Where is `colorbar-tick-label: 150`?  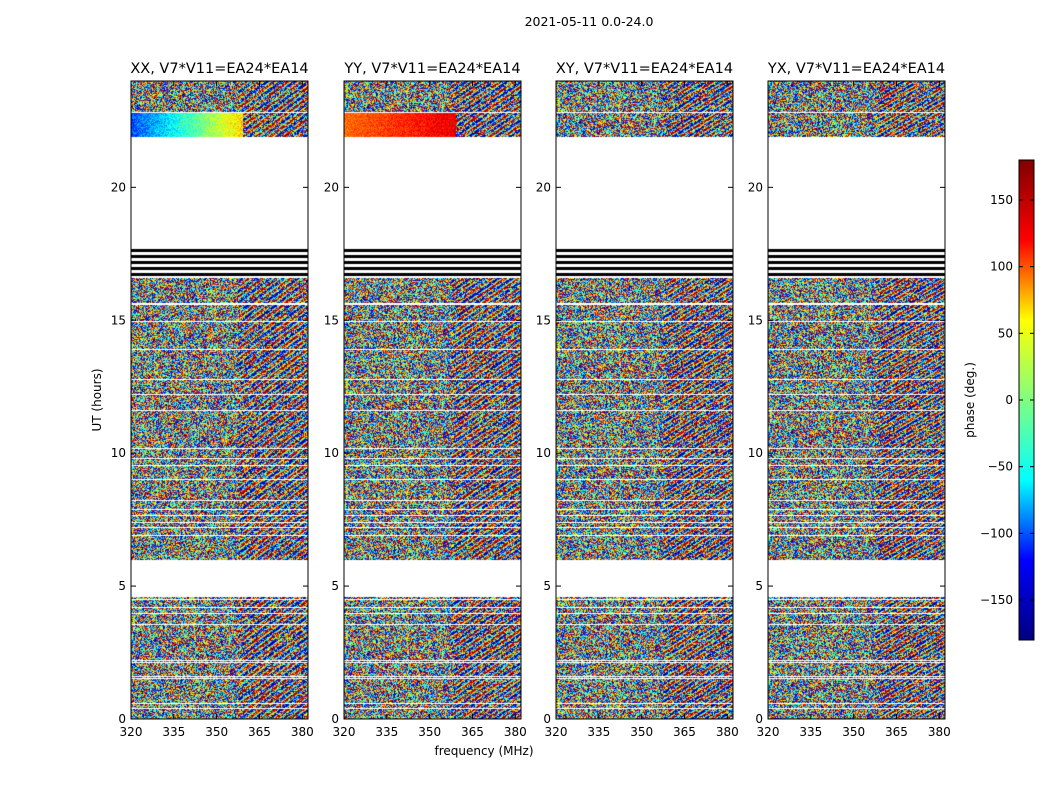 colorbar-tick-label: 150 is located at coordinates (1001, 200).